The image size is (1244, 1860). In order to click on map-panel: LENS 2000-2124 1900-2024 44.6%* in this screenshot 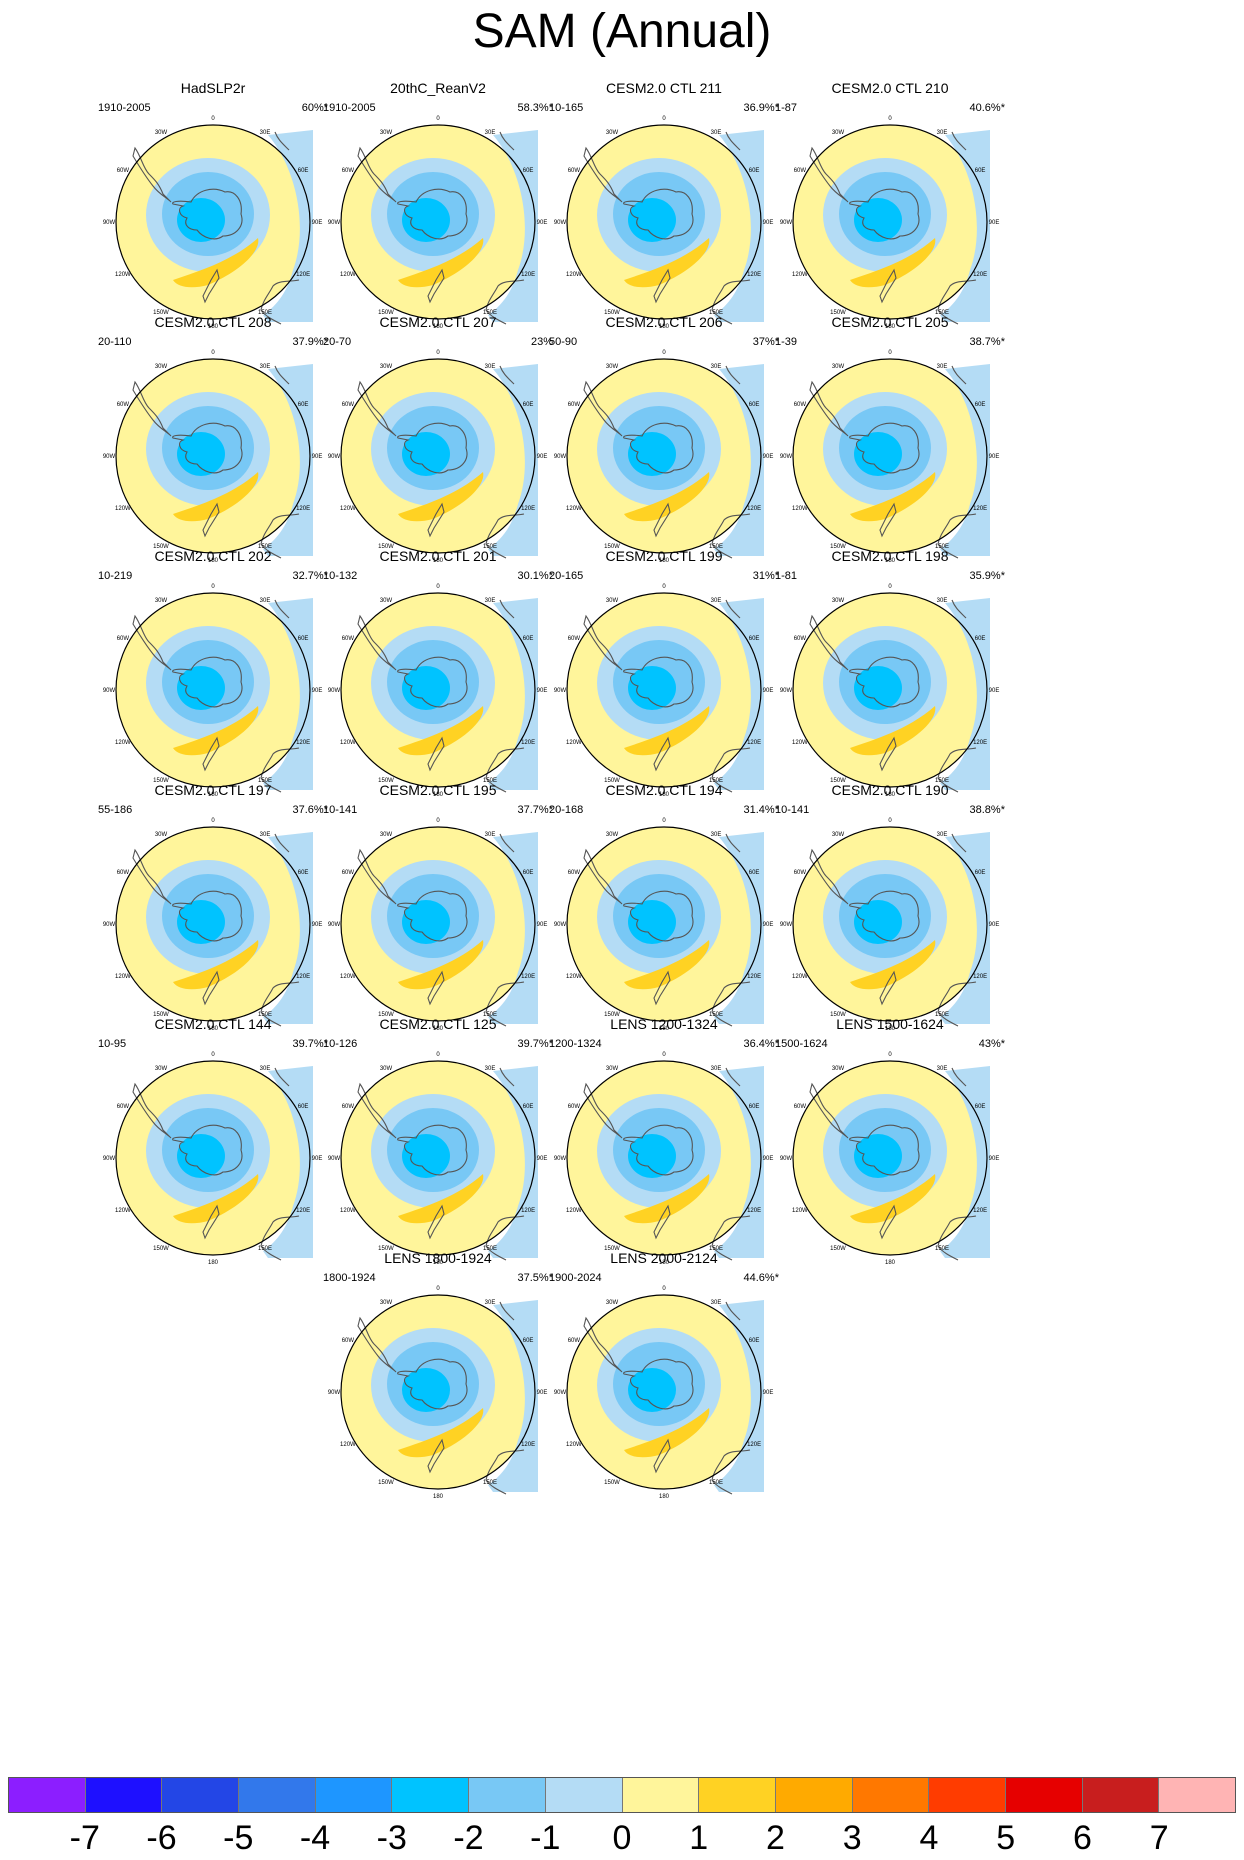, I will do `click(664, 1380)`.